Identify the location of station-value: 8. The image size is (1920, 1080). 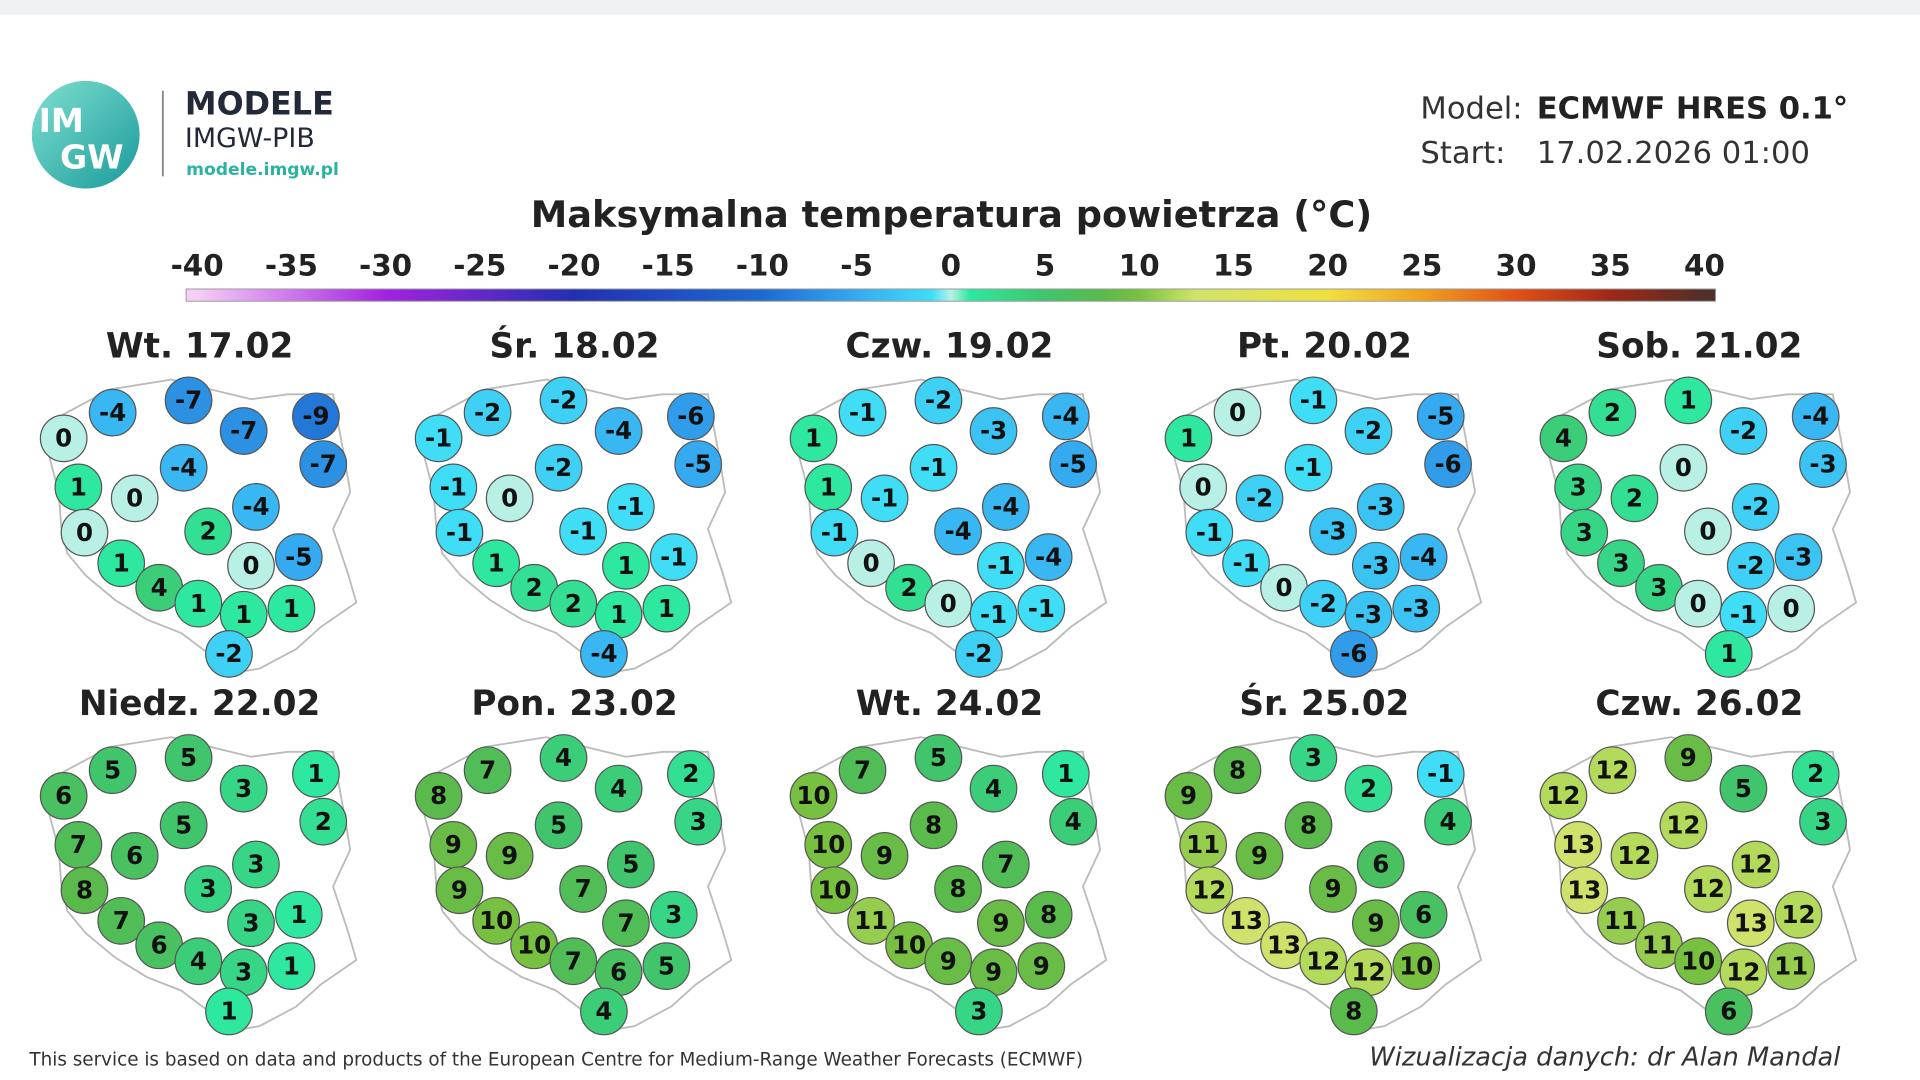
(438, 795).